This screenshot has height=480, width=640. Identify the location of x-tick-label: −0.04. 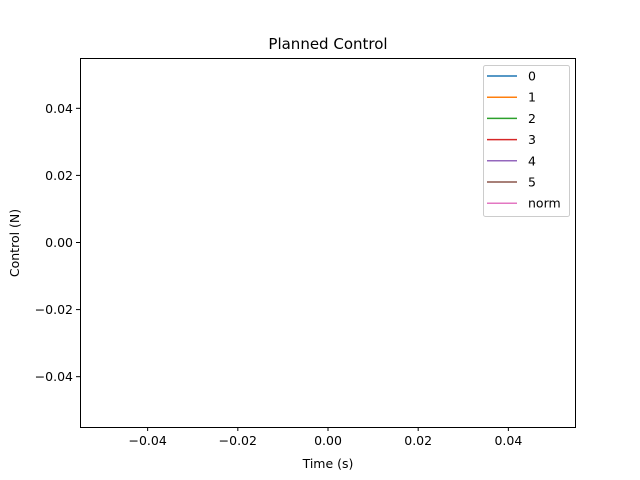
(147, 440).